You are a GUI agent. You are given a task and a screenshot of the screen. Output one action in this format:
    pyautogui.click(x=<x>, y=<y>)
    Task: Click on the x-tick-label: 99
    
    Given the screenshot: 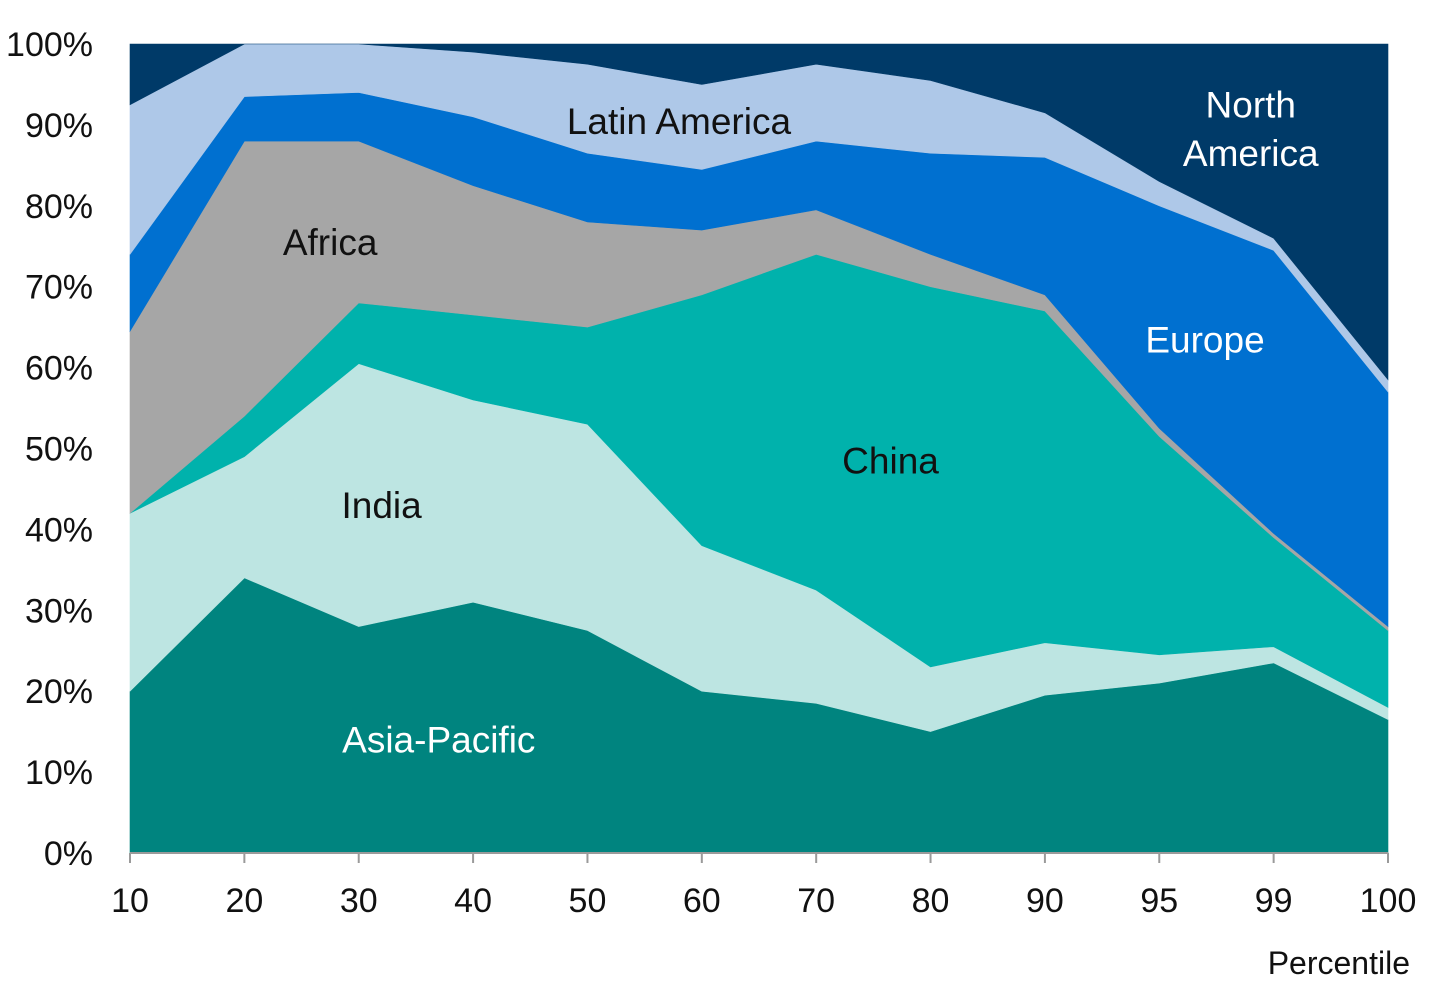 What is the action you would take?
    pyautogui.click(x=1274, y=901)
    